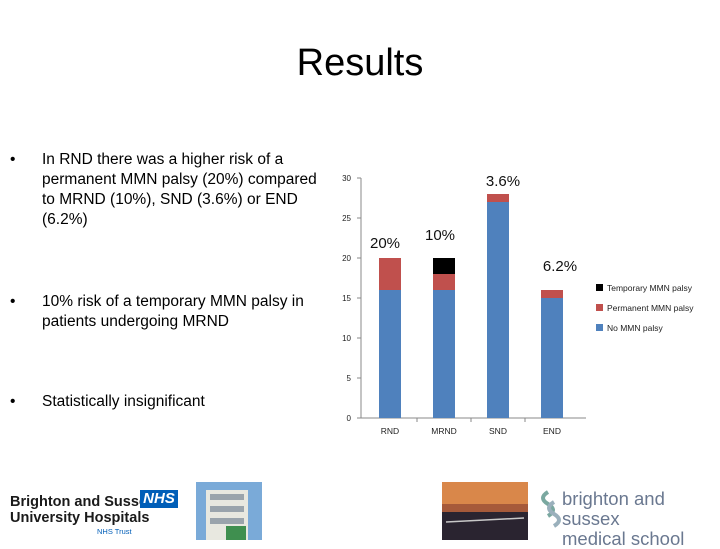 The width and height of the screenshot is (720, 549). What do you see at coordinates (378, 511) in the screenshot?
I see `footer-logos` at bounding box center [378, 511].